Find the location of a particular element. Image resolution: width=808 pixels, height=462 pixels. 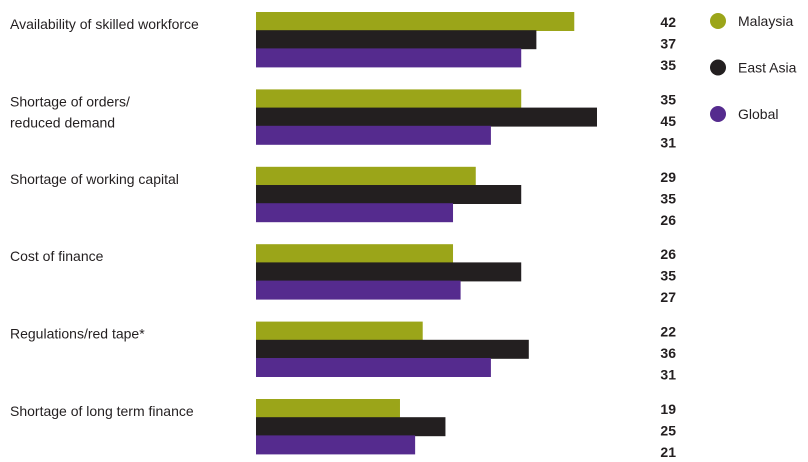

category-label-line: Regulations/red tape* is located at coordinates (77, 334).